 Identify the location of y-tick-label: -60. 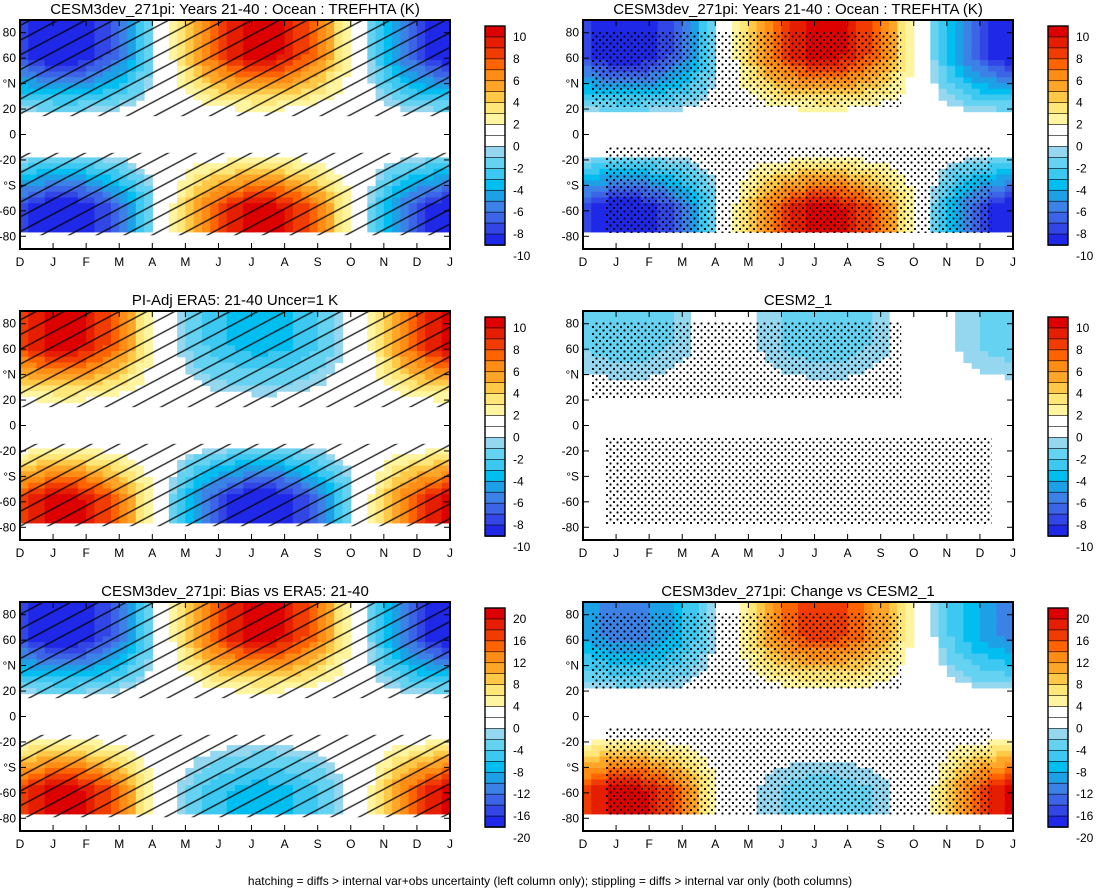
(8, 502).